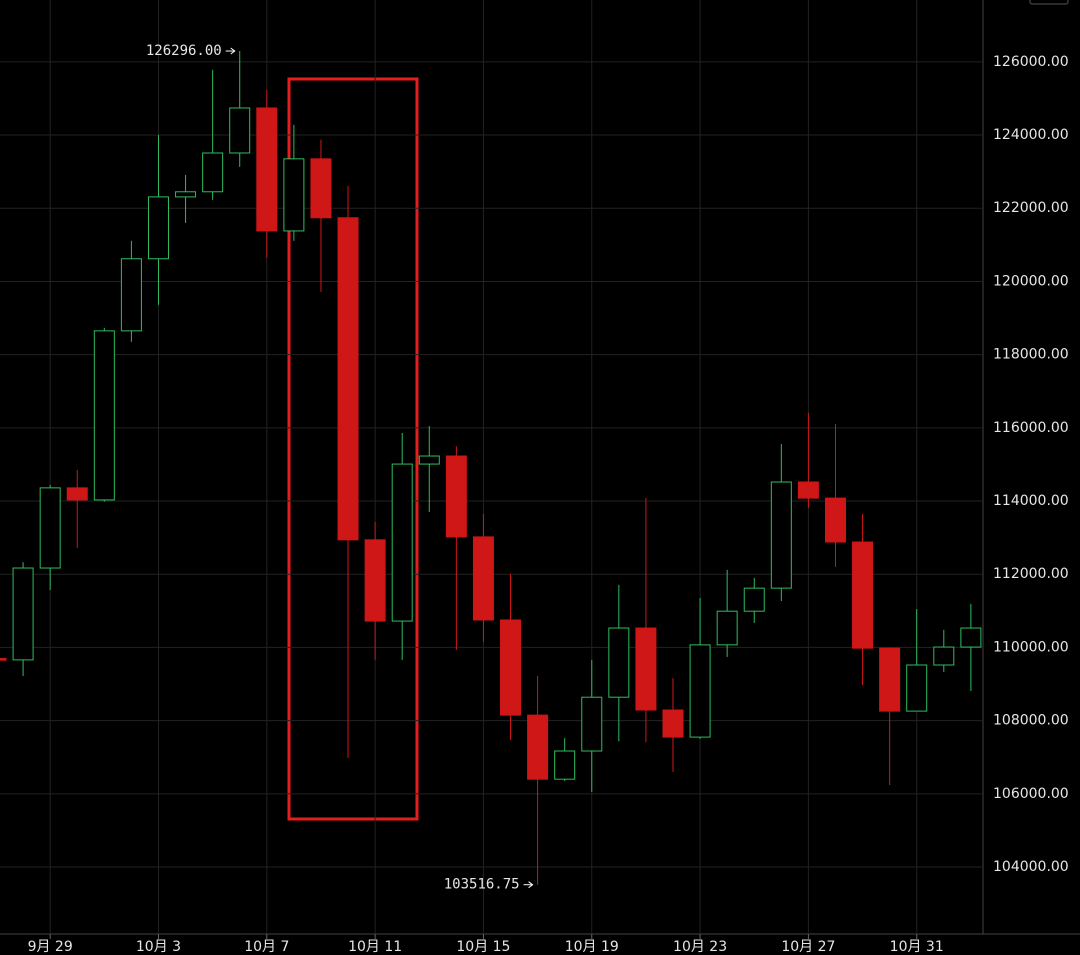  Describe the element at coordinates (1031, 428) in the screenshot. I see `y-tick-label: 116000.00` at that location.